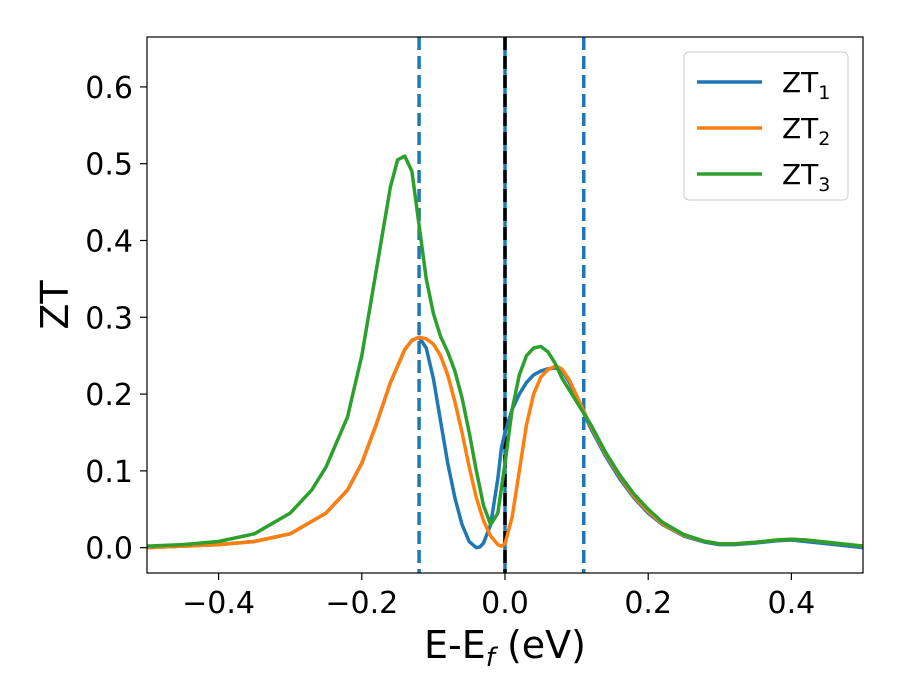 The image size is (900, 700). Describe the element at coordinates (109, 549) in the screenshot. I see `y-tick-label: 0.0` at that location.